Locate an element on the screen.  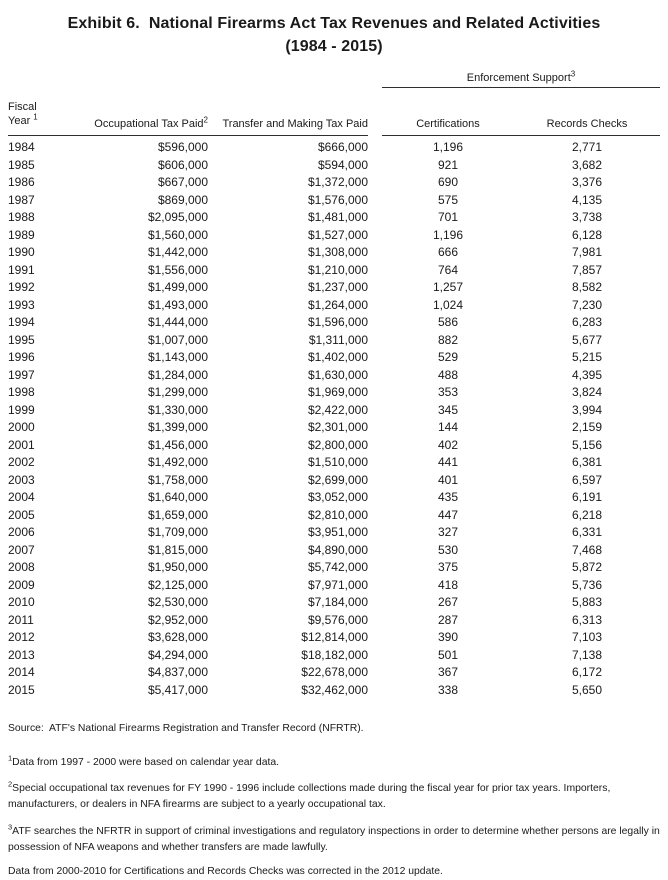
cell-certifications: 367 is located at coordinates (448, 672).